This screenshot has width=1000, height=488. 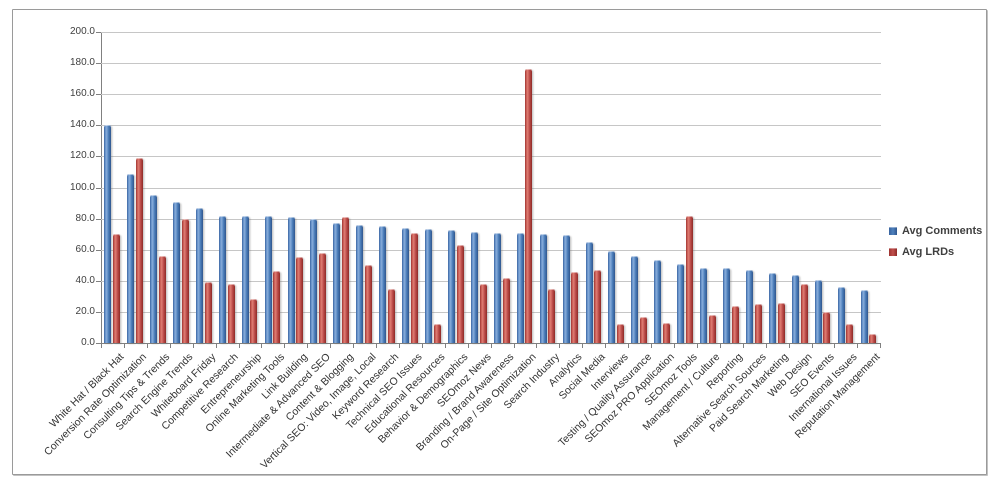 What do you see at coordinates (82, 125) in the screenshot?
I see `y-axis-label: 140.0` at bounding box center [82, 125].